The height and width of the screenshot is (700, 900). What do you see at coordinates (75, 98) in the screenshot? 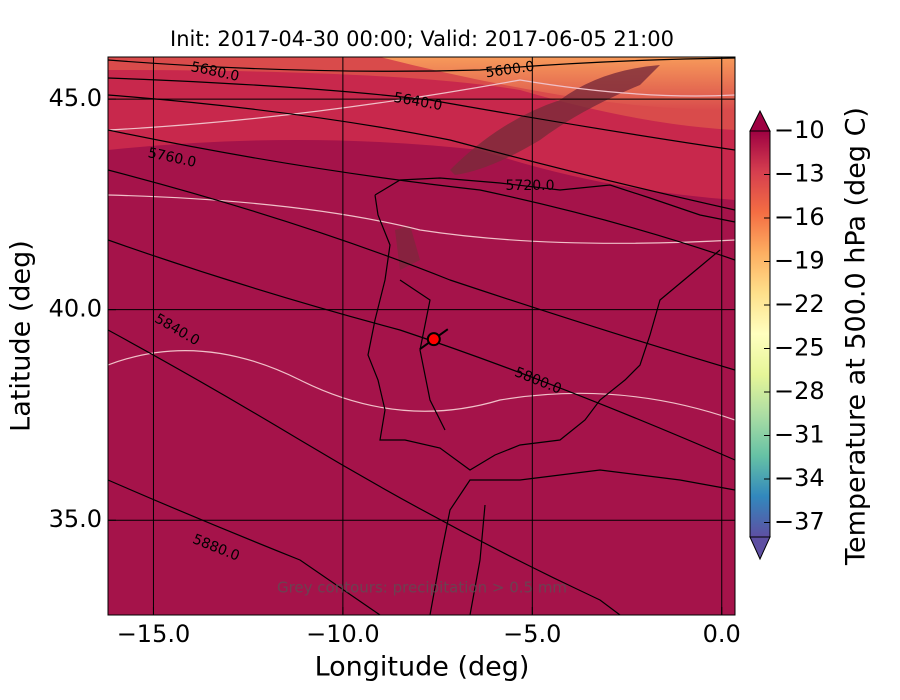
I see `y-tick-label: 45.0` at bounding box center [75, 98].